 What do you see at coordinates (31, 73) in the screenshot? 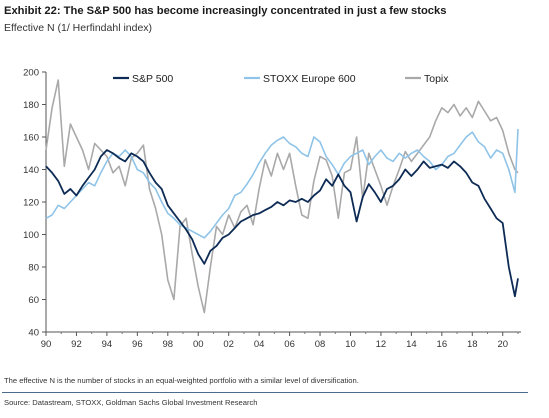
I see `y-tick-label: 200` at bounding box center [31, 73].